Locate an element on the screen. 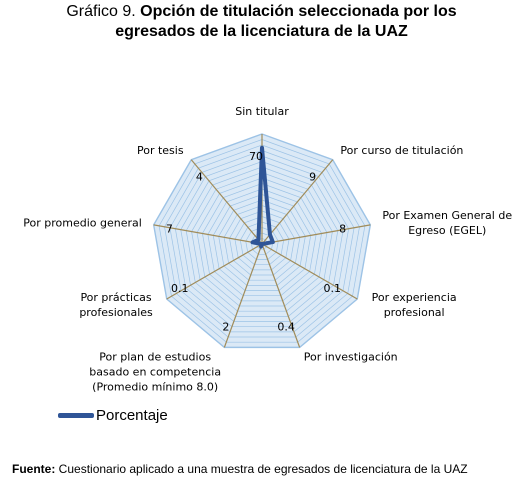 The width and height of the screenshot is (523, 487). legend-swatch is located at coordinates (76, 415).